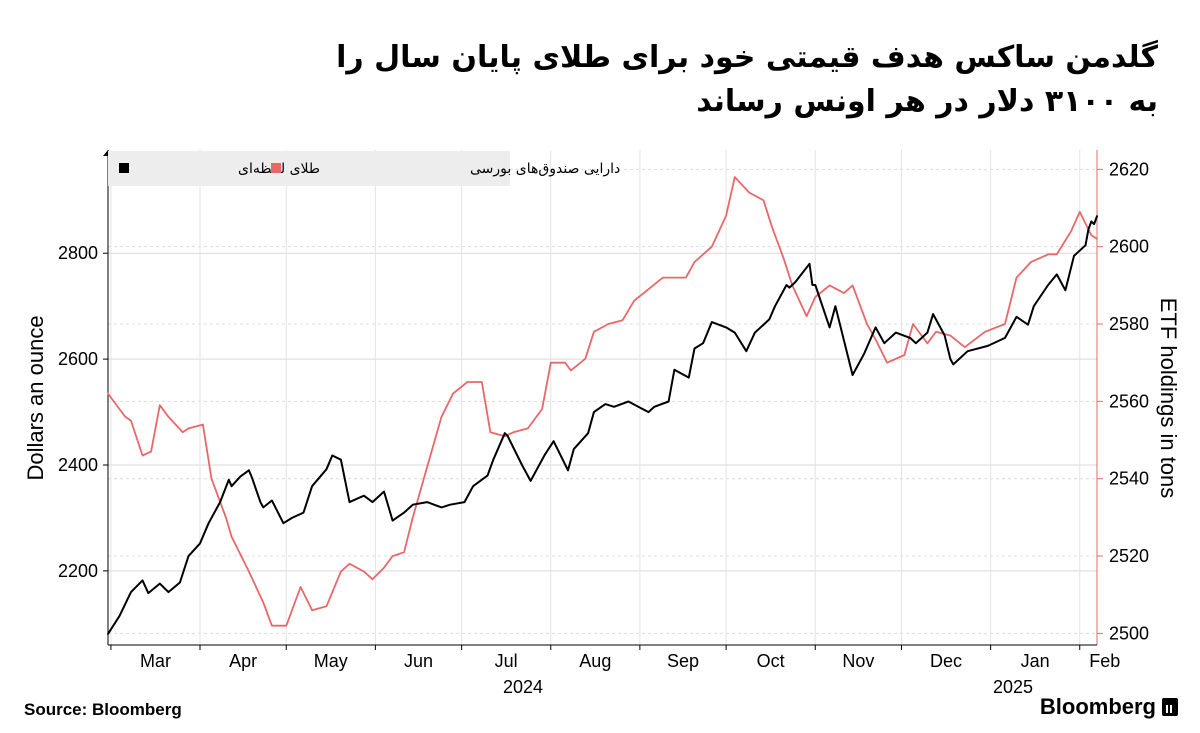 The image size is (1200, 733). Describe the element at coordinates (615, 658) in the screenshot. I see `month-ticks: Mar Apr May Jun Jul Aug Sep Oct Nov Dec Jan Feb` at that location.